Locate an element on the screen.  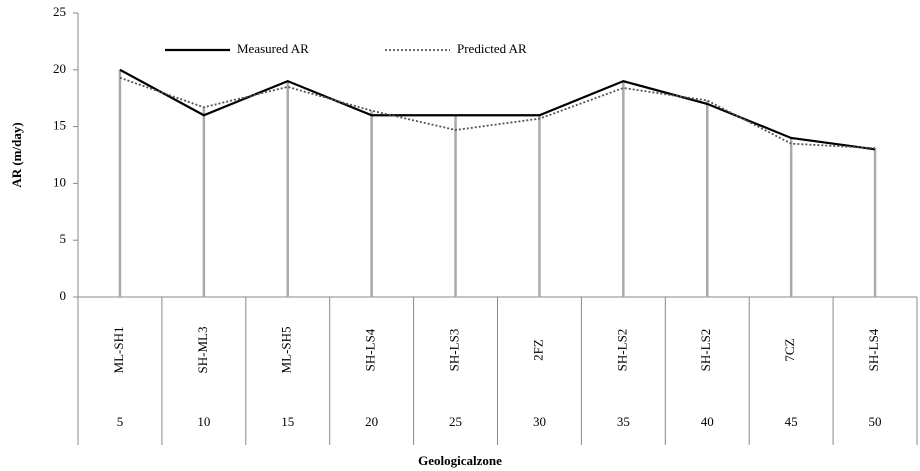
legend-label: Predicted AR is located at coordinates (492, 48).